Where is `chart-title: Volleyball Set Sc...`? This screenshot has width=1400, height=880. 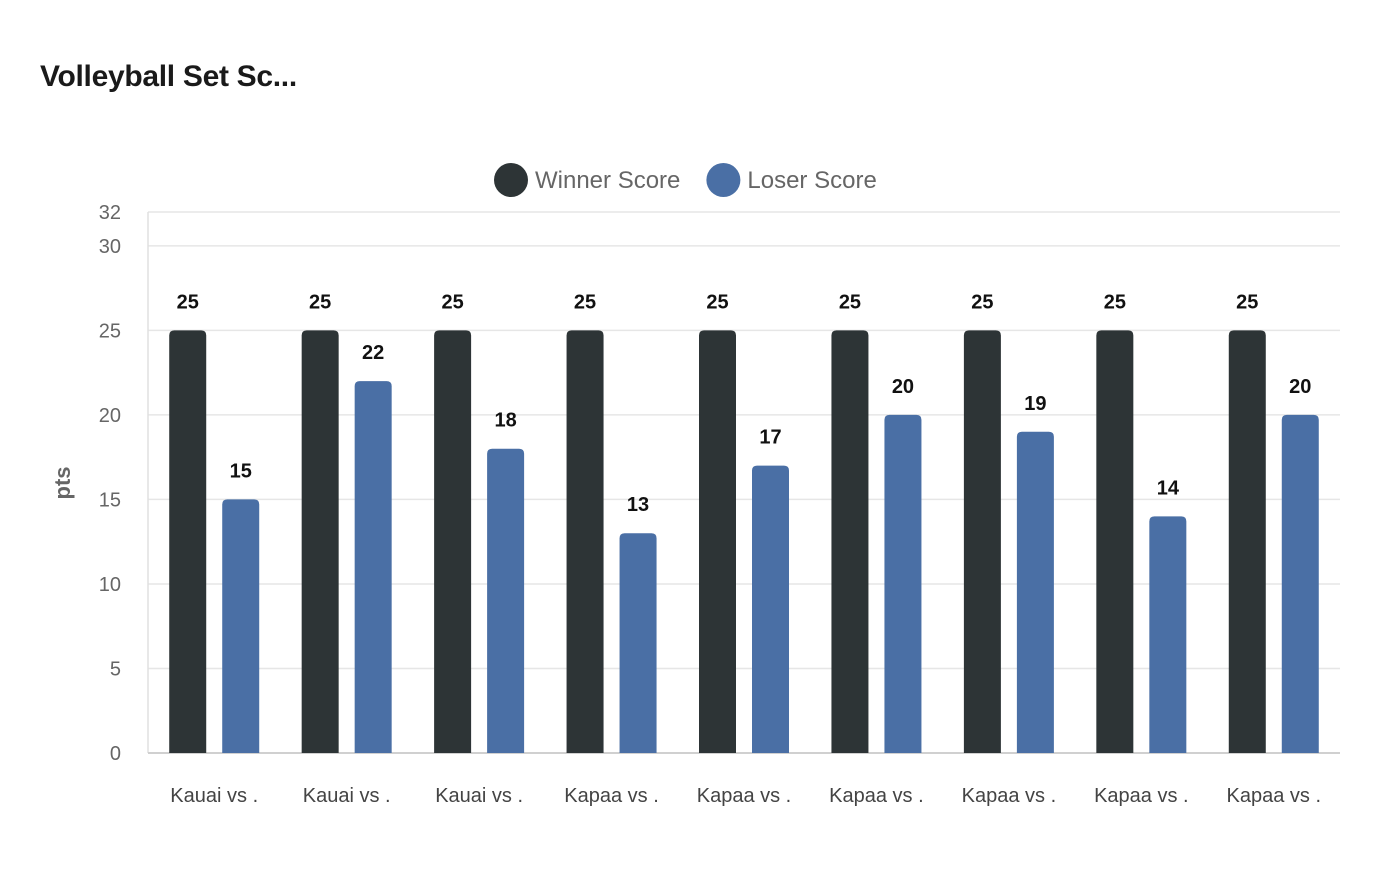 chart-title: Volleyball Set Sc... is located at coordinates (168, 76).